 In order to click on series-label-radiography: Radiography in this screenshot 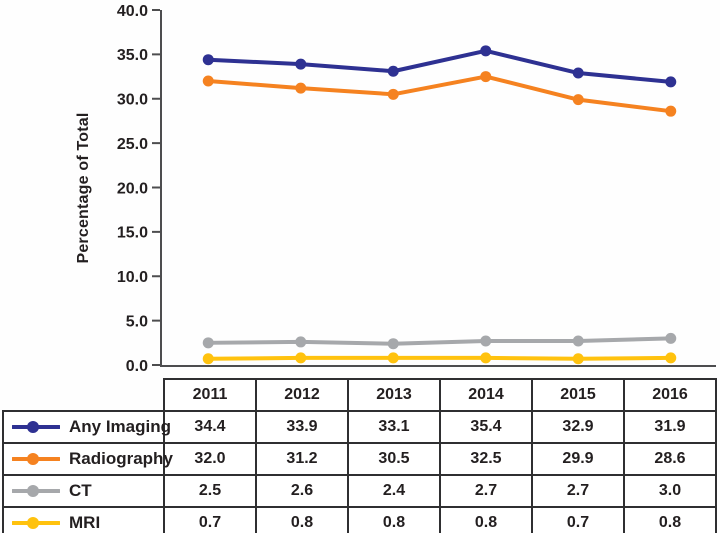, I will do `click(121, 458)`.